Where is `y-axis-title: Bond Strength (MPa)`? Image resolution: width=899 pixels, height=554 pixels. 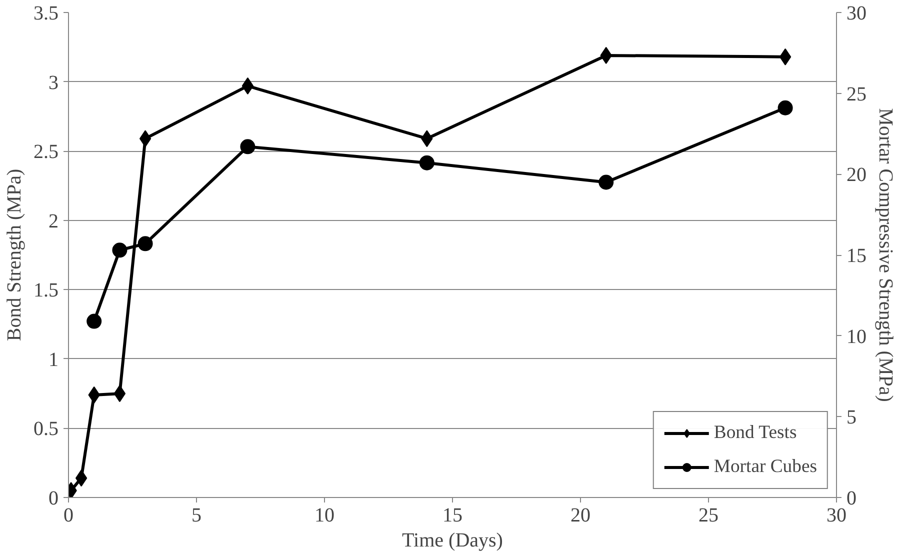
y-axis-title: Bond Strength (MPa) is located at coordinates (15, 255).